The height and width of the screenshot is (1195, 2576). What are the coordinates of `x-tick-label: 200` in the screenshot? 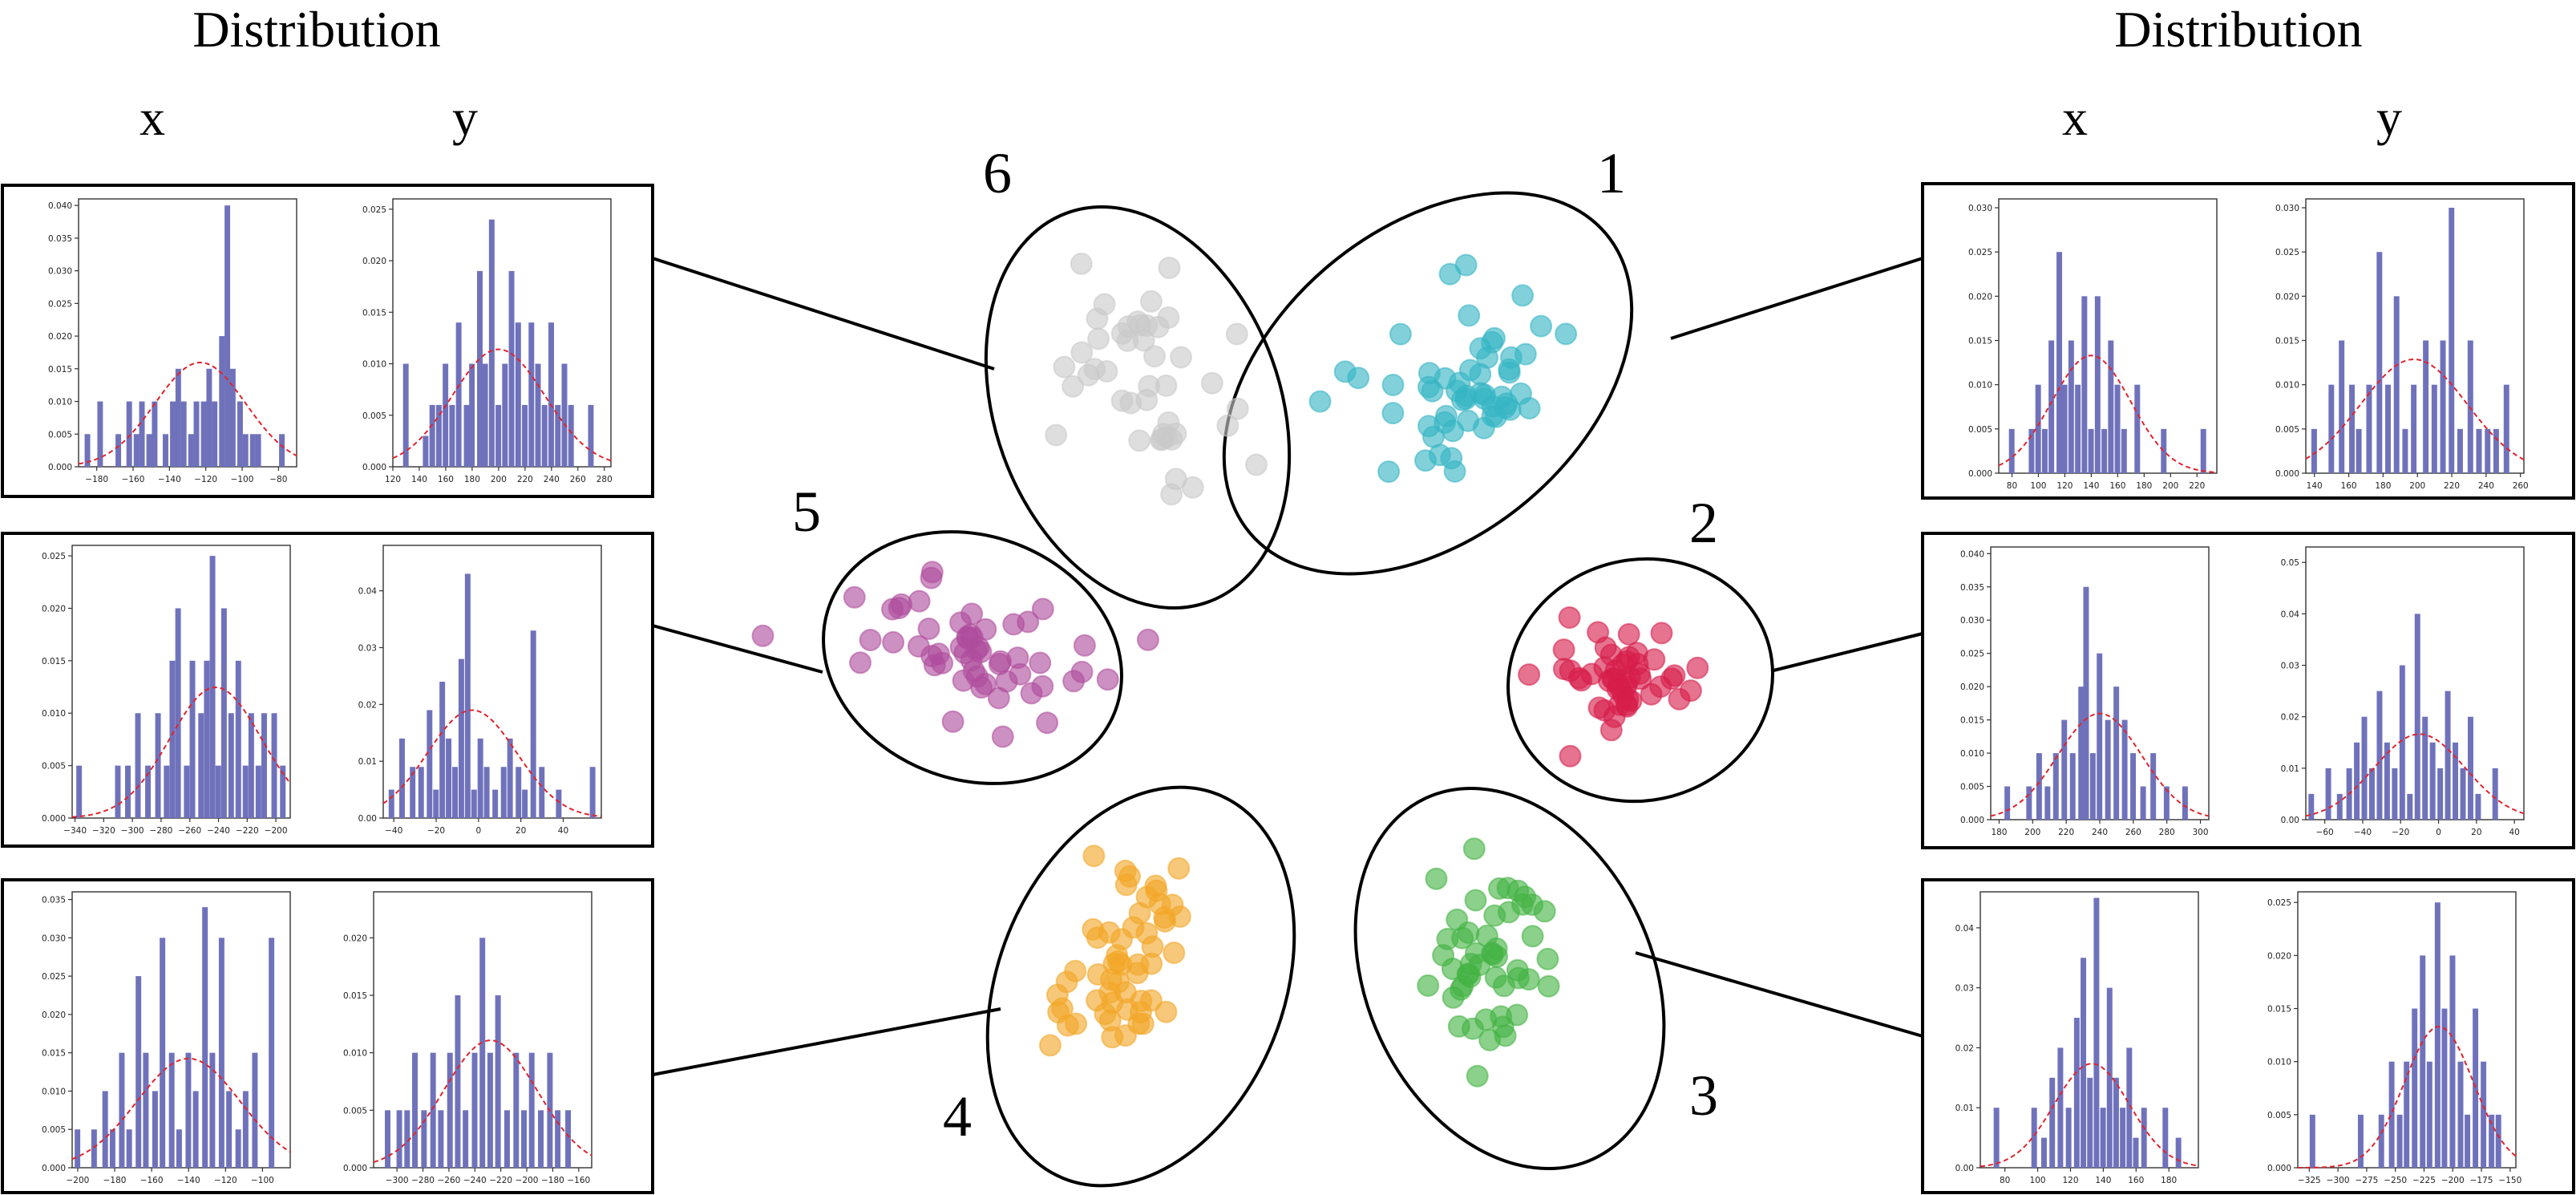 It's located at (2417, 486).